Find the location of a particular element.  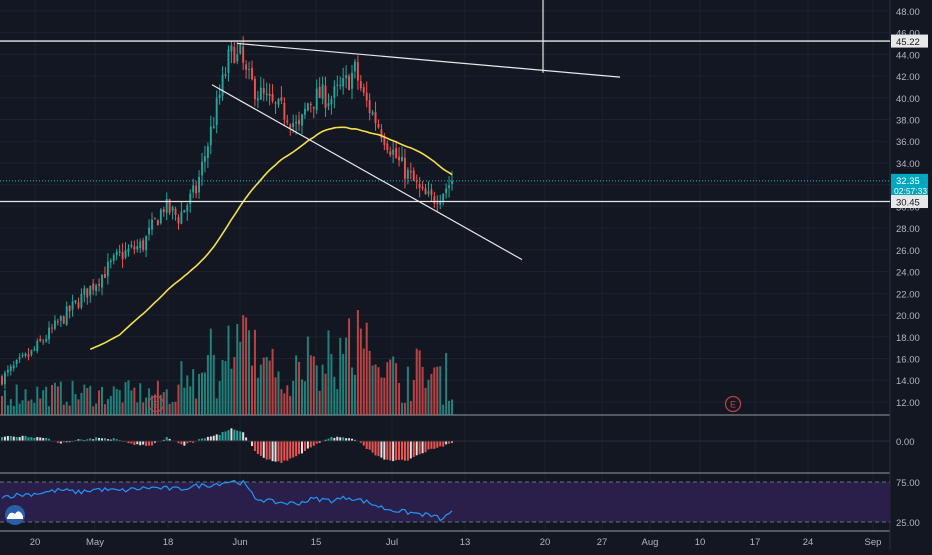

rsi-line is located at coordinates (227, 500).